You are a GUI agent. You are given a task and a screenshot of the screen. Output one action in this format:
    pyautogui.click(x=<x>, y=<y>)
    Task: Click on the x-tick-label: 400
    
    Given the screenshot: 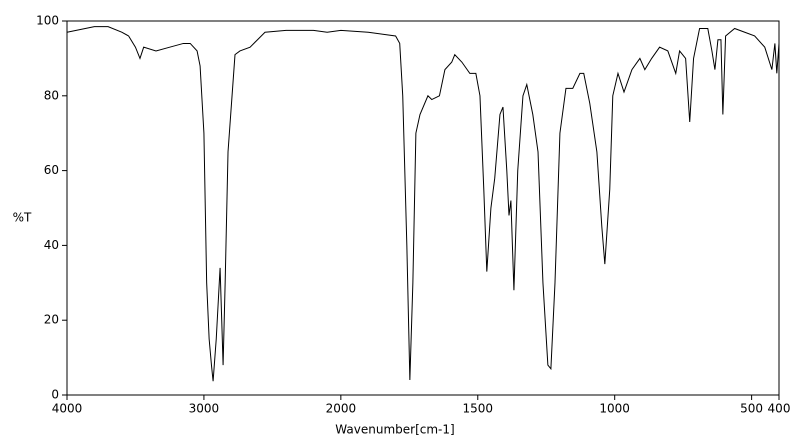 What is the action you would take?
    pyautogui.click(x=779, y=409)
    